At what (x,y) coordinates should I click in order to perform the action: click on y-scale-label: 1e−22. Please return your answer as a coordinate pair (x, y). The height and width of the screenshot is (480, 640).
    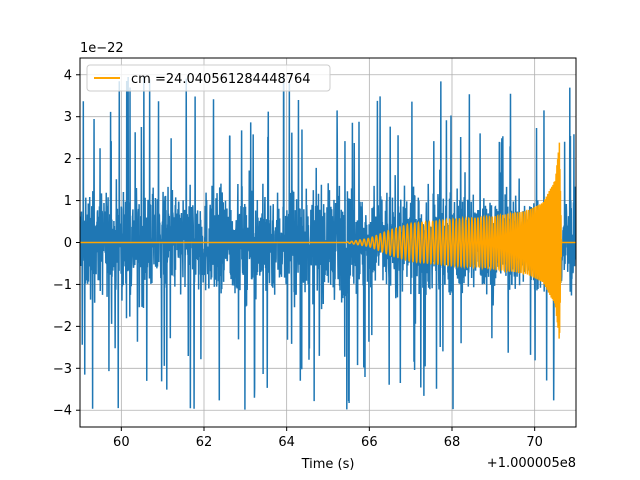
    Looking at the image, I should click on (102, 48).